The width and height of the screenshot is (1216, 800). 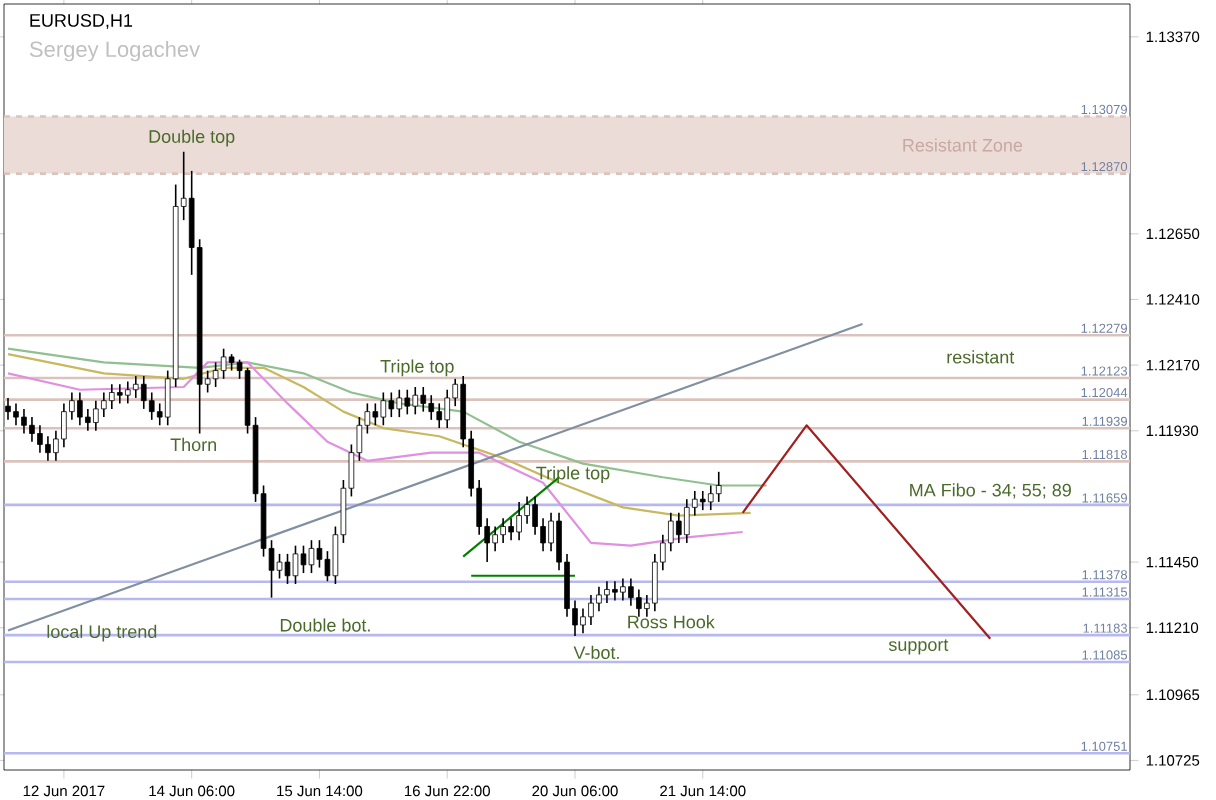 I want to click on annotation: local Up trend, so click(x=102, y=633).